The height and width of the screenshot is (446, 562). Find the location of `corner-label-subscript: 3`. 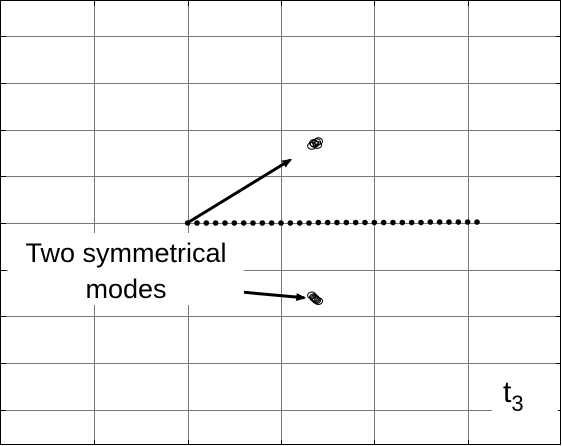

corner-label-subscript: 3 is located at coordinates (517, 403).